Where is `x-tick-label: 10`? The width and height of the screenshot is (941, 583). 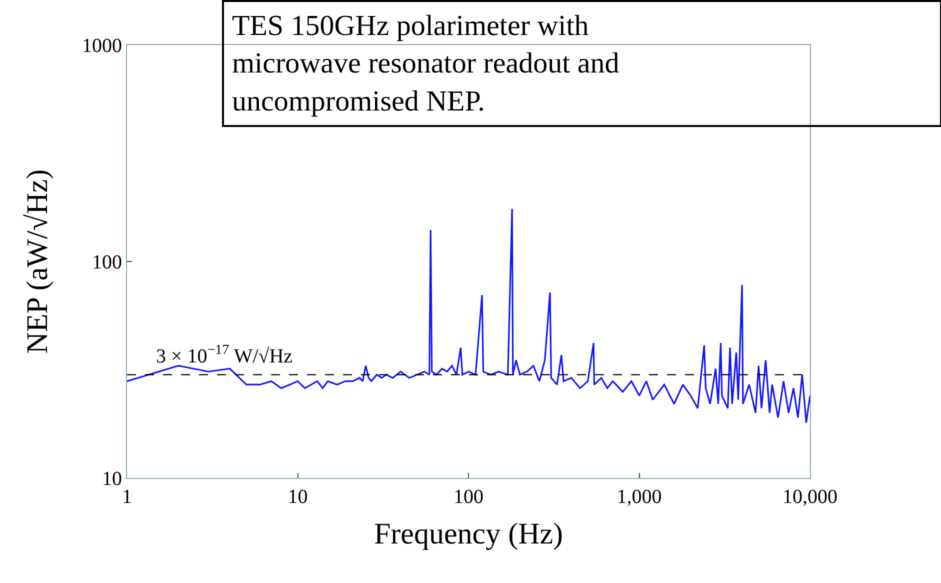 x-tick-label: 10 is located at coordinates (298, 497).